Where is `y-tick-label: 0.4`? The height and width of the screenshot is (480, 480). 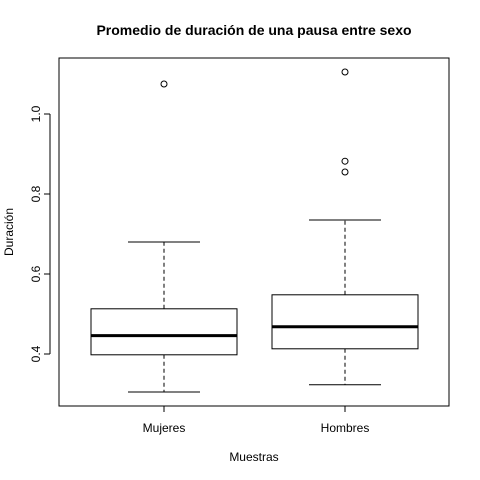
y-tick-label: 0.4 is located at coordinates (36, 353).